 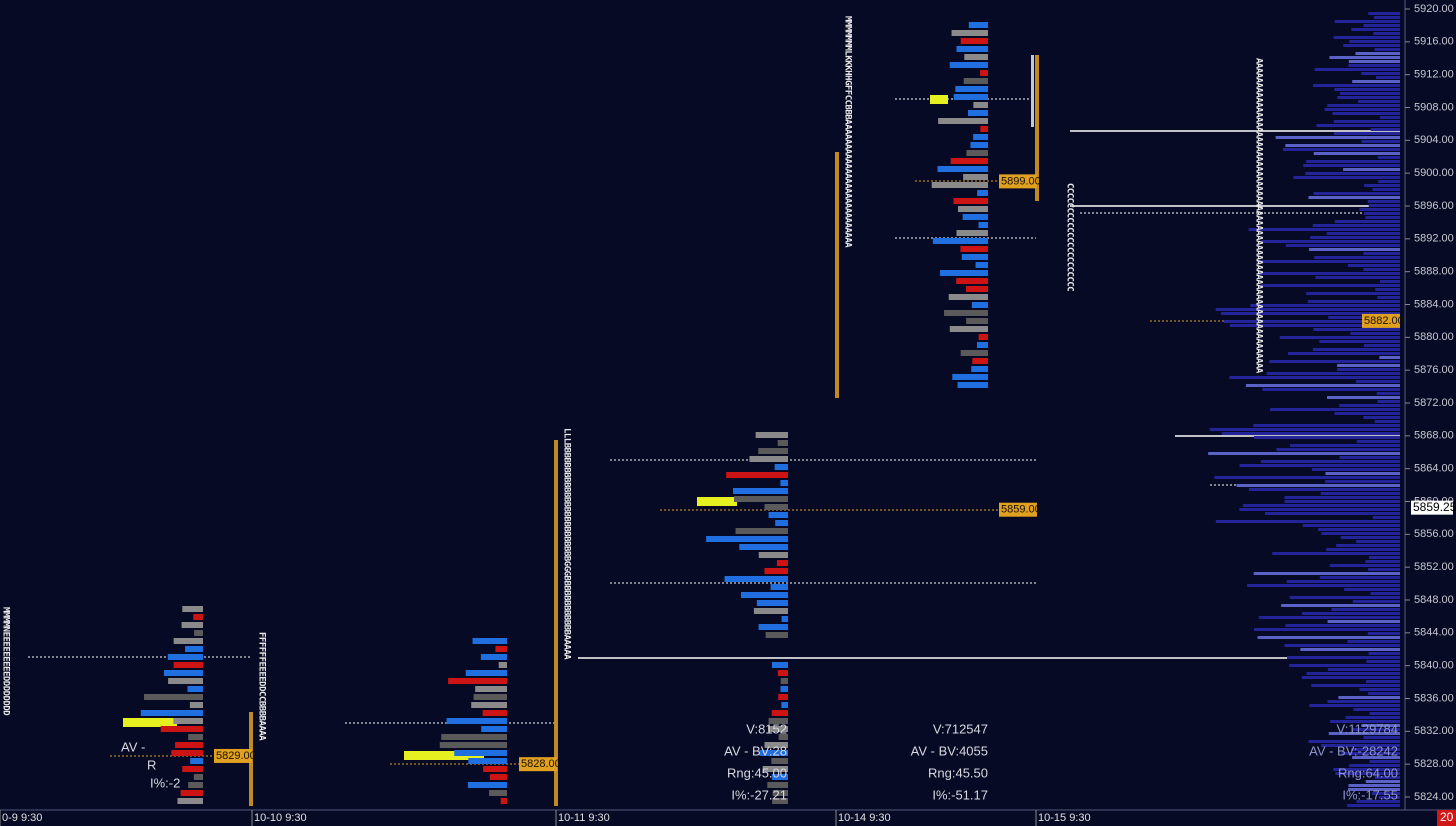 I want to click on tpo-column: MMMMNEEEEEEEEEDDDDDDDD, so click(x=6, y=661).